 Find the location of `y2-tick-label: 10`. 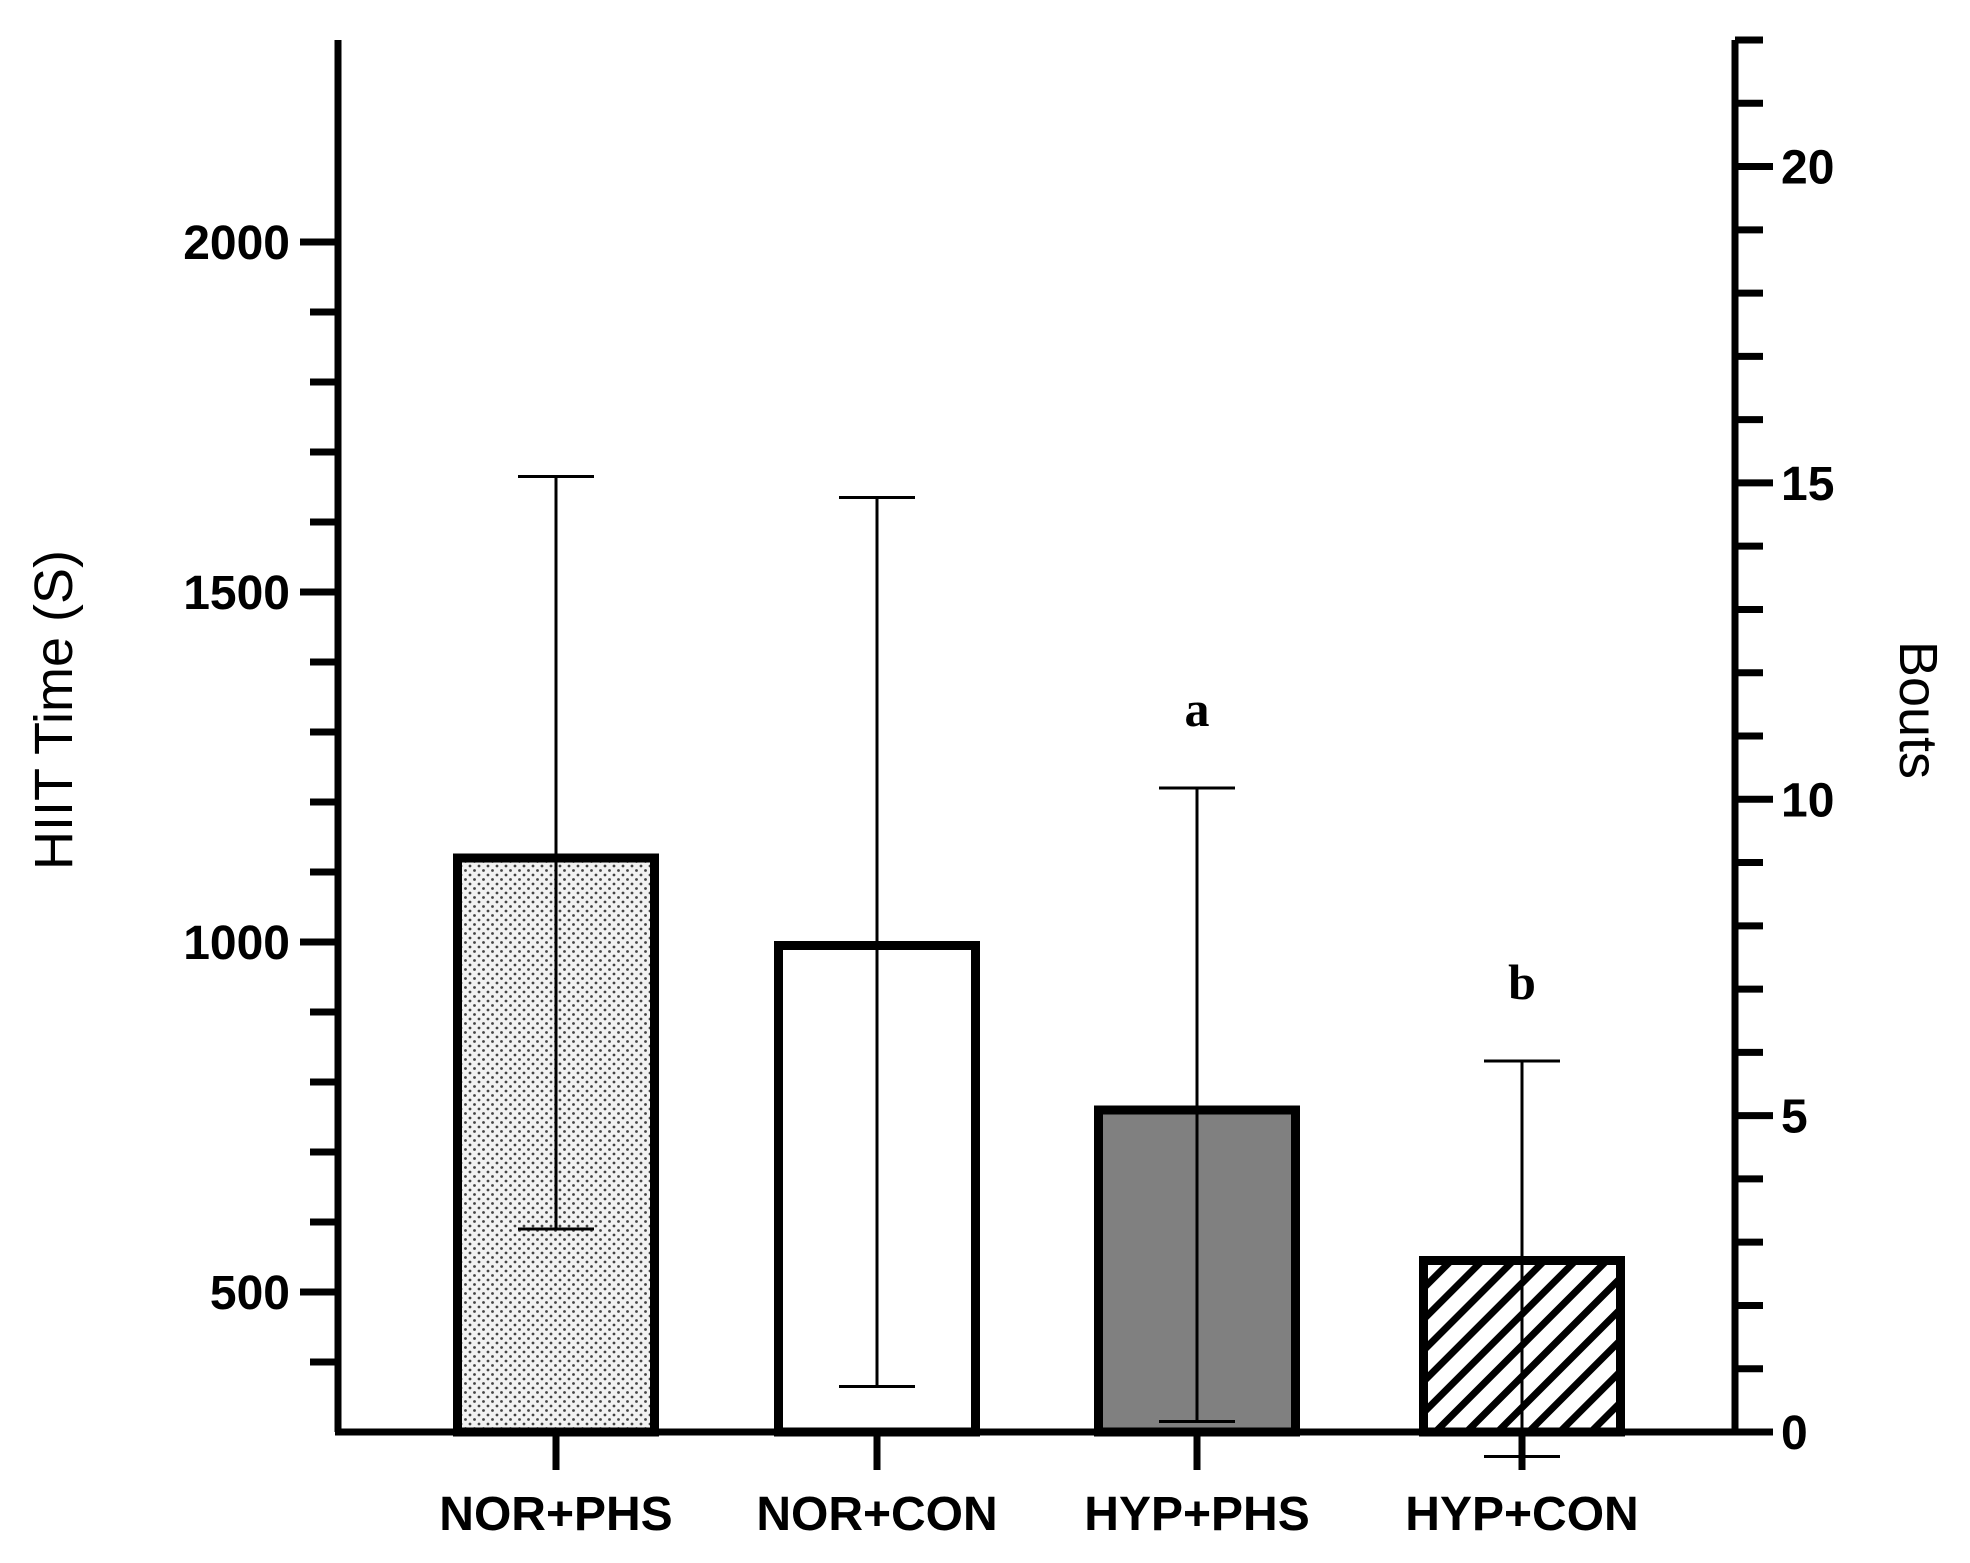

y2-tick-label: 10 is located at coordinates (1807, 800).